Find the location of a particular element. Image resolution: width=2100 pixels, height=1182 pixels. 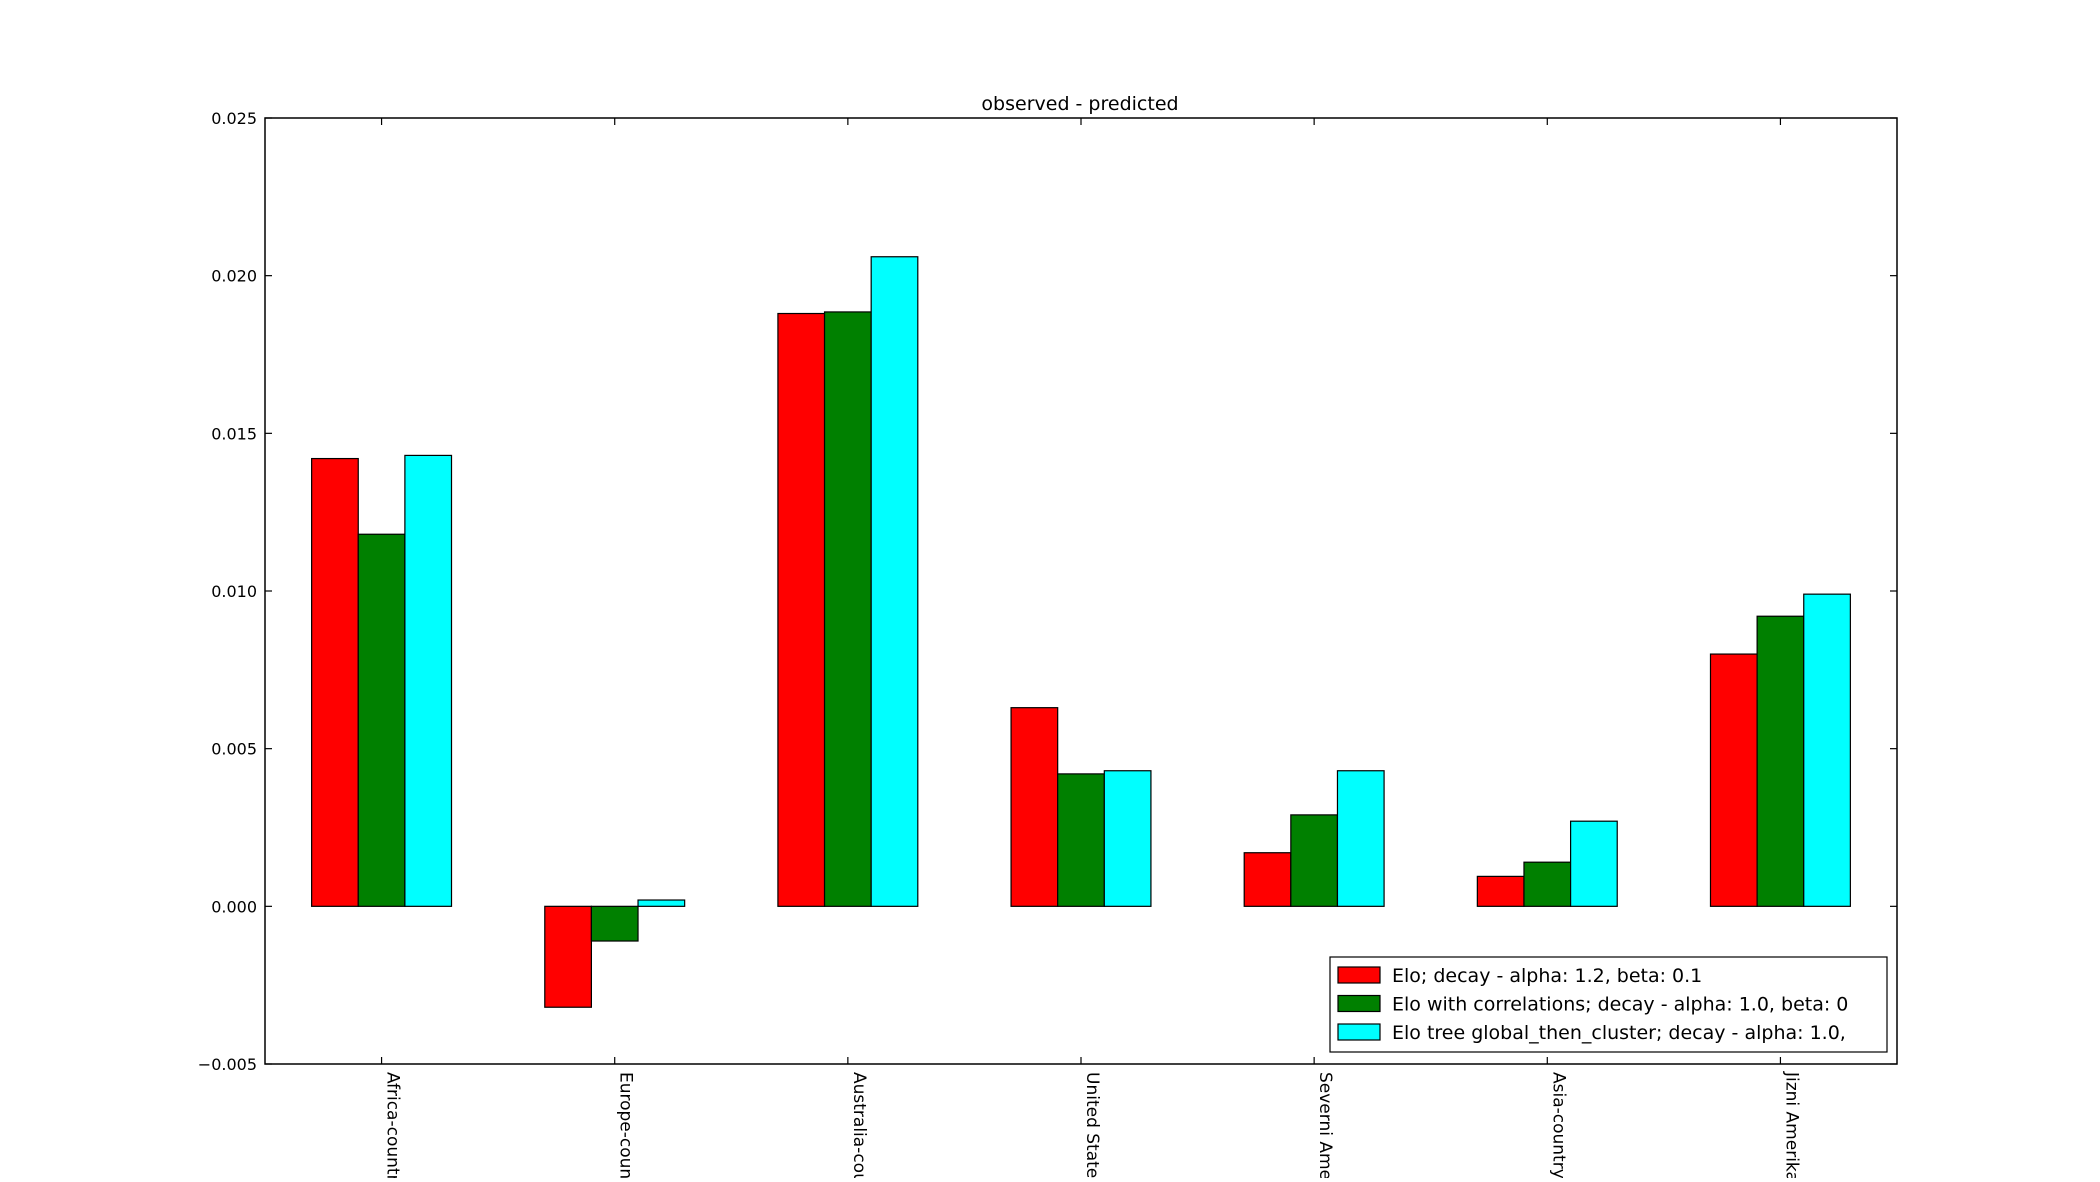

x-tick-label: Africa-country is located at coordinates (393, 1125).